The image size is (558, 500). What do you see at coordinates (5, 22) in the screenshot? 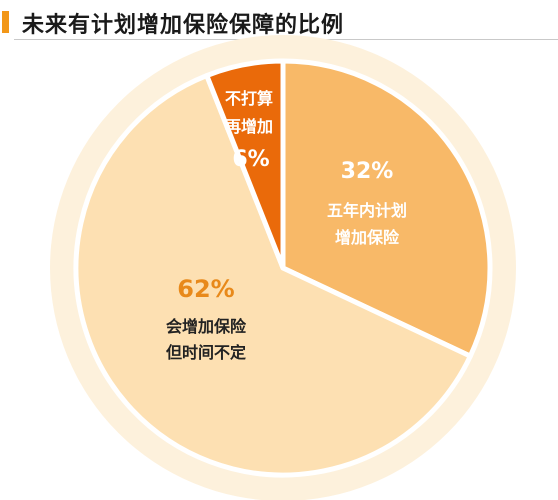
I see `title-accent-bar` at bounding box center [5, 22].